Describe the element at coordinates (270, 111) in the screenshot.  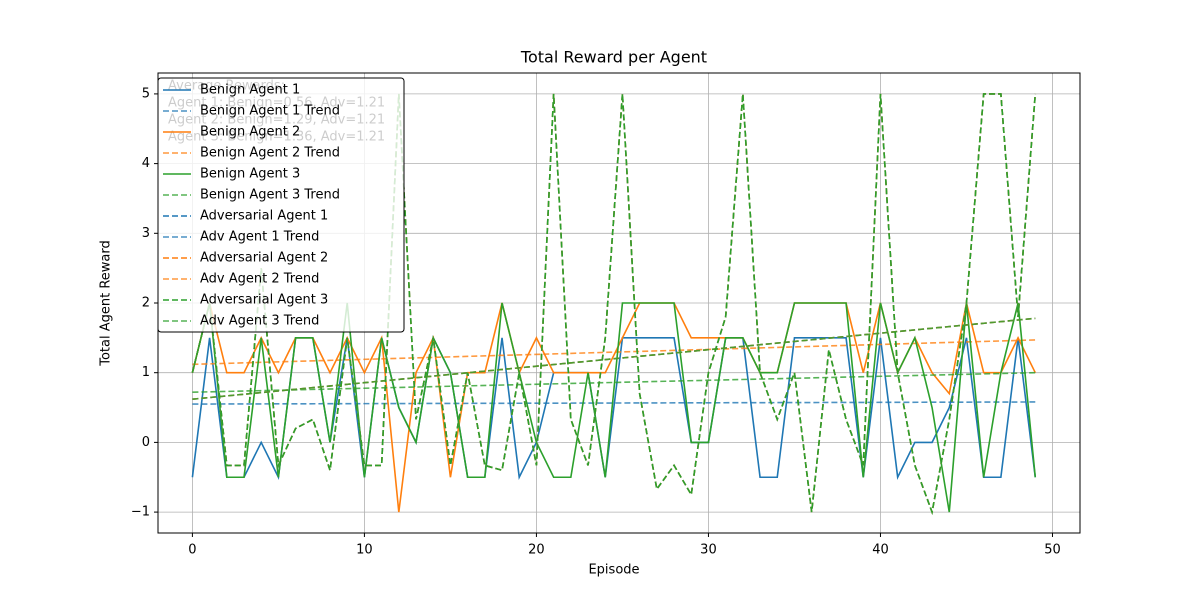
I see `legend-label: Benign Agent 1 Trend` at that location.